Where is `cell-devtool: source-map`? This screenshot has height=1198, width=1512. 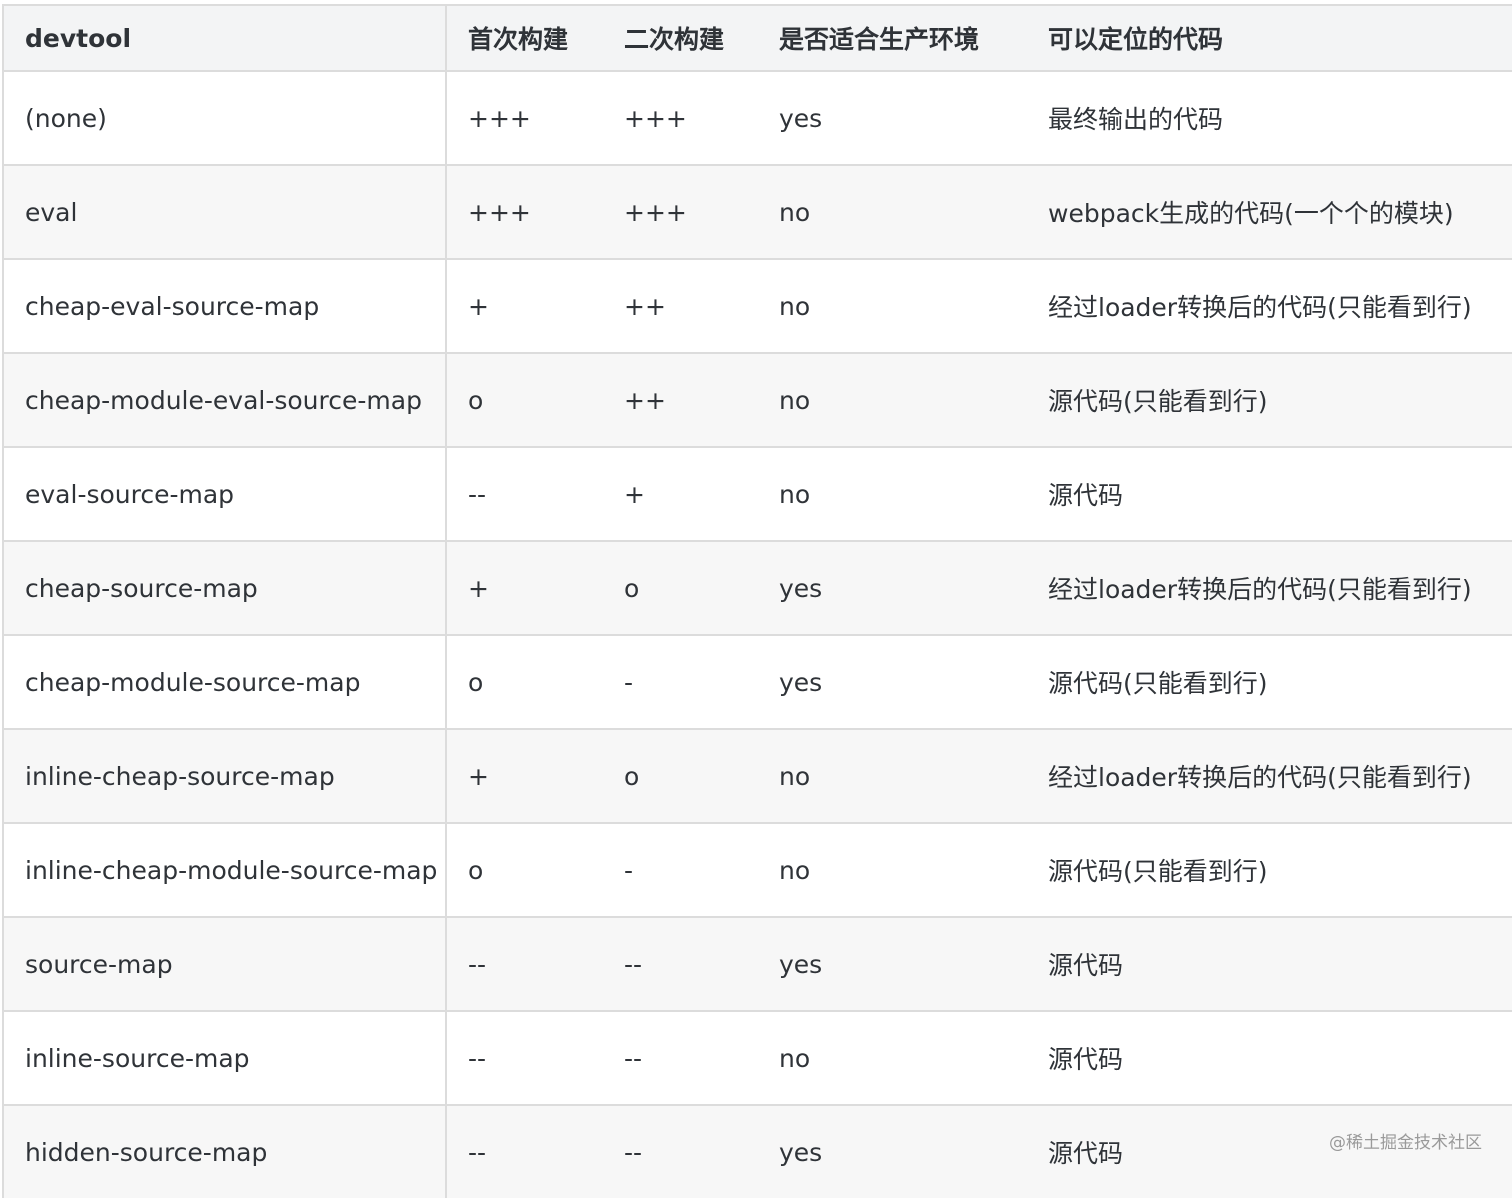 cell-devtool: source-map is located at coordinates (224, 963).